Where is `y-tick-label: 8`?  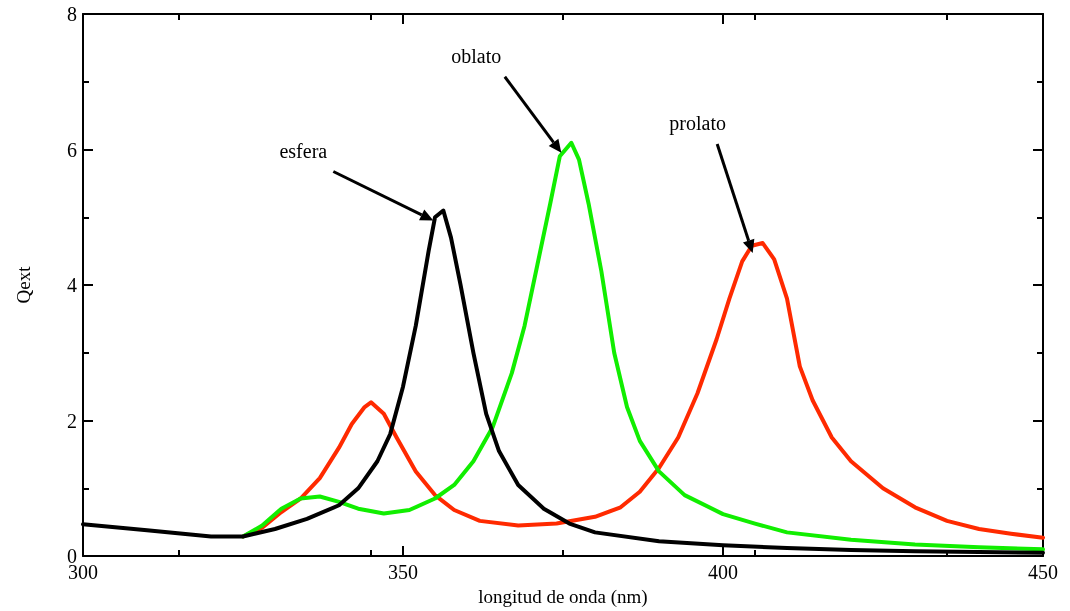 y-tick-label: 8 is located at coordinates (72, 14).